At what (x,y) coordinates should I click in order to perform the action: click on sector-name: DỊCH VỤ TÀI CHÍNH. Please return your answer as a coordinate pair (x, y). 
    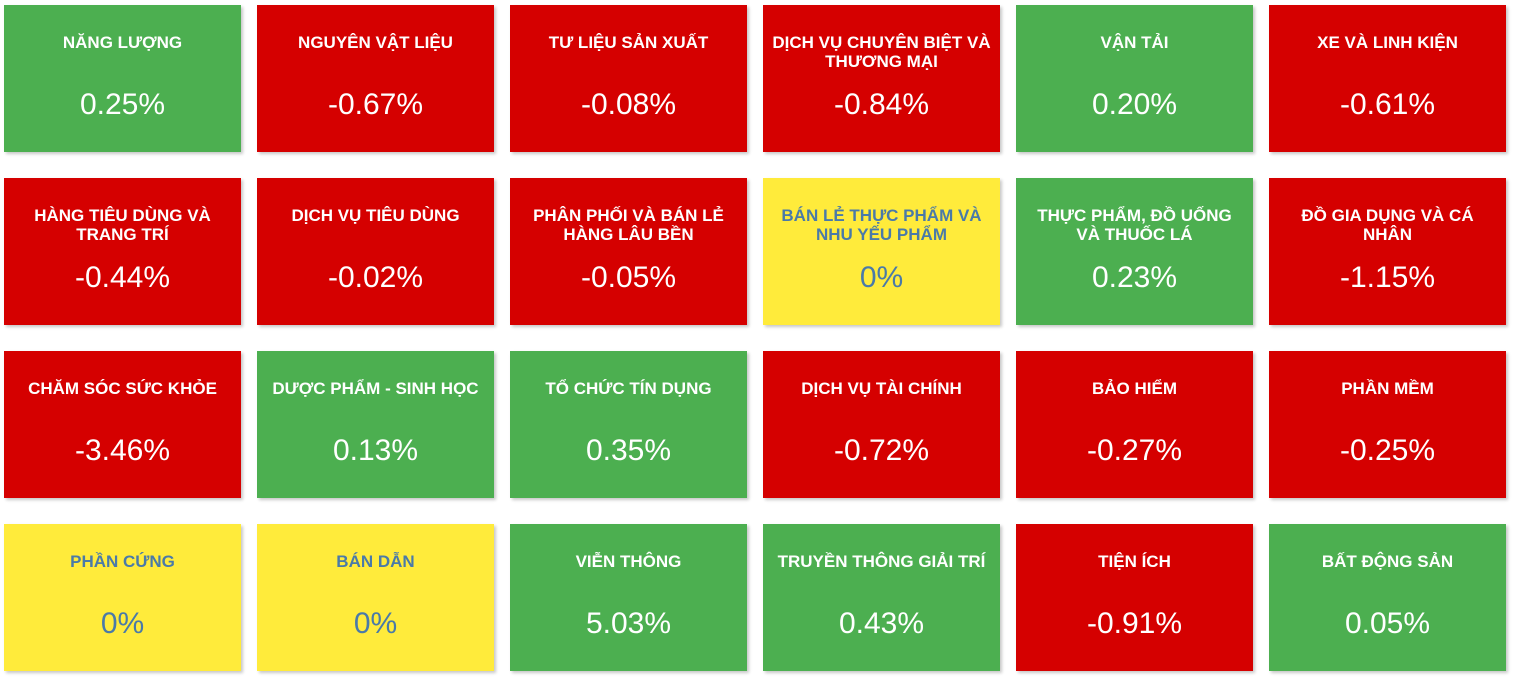
    Looking at the image, I should click on (881, 388).